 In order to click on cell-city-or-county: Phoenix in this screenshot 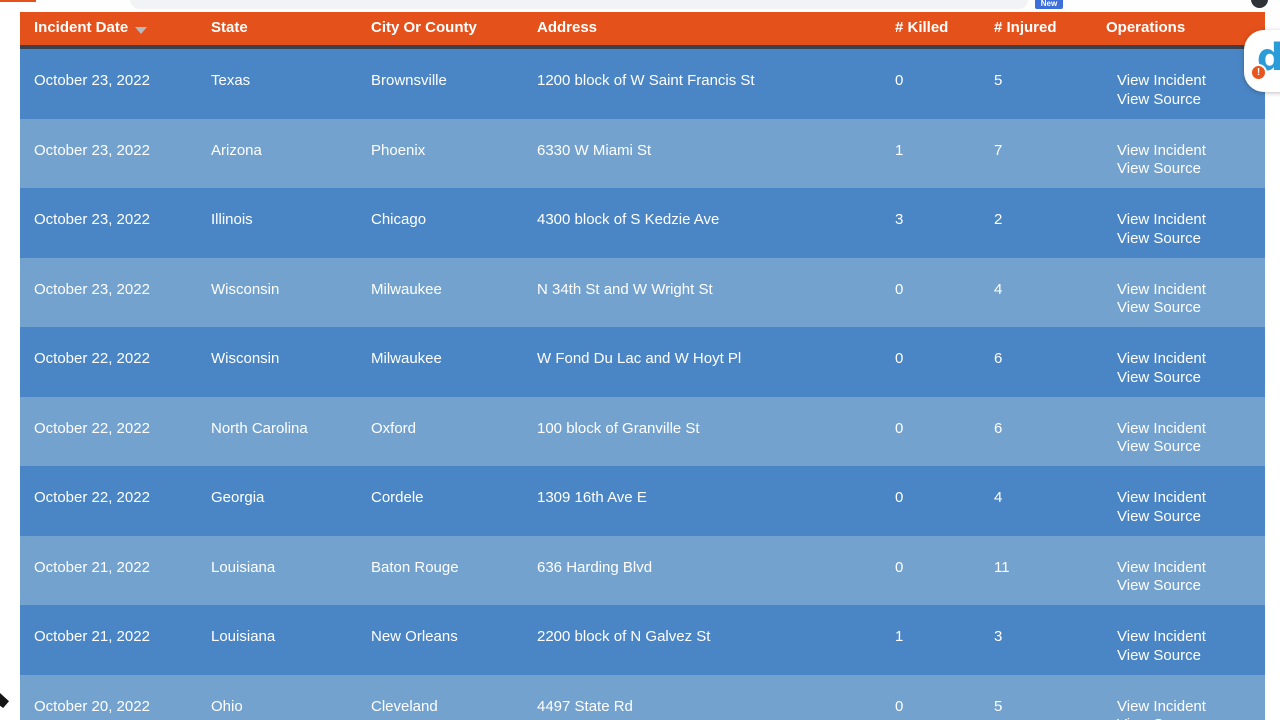, I will do `click(398, 150)`.